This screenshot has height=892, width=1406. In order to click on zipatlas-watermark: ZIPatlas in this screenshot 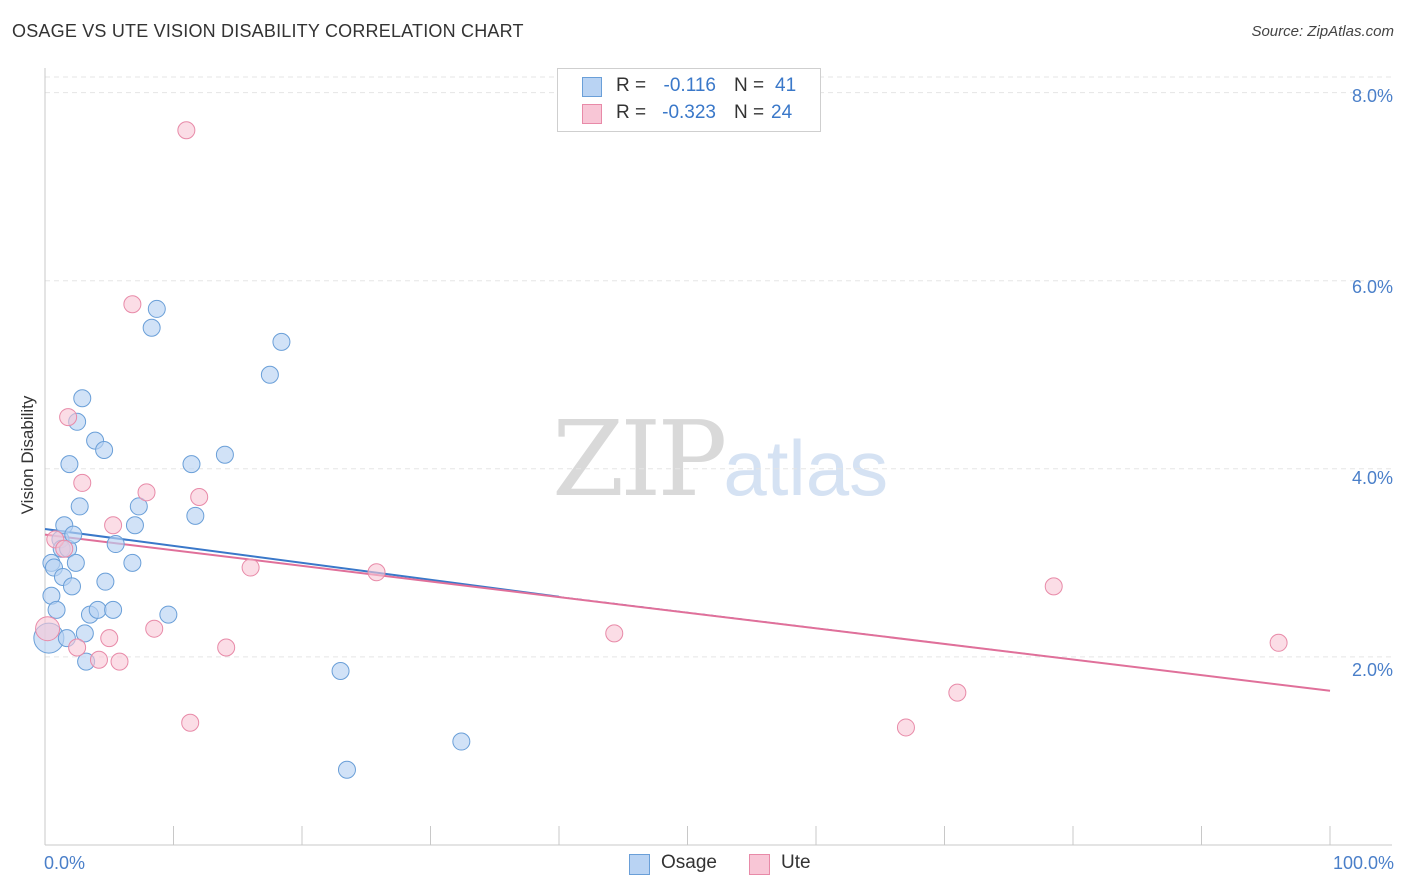, I will do `click(720, 459)`.